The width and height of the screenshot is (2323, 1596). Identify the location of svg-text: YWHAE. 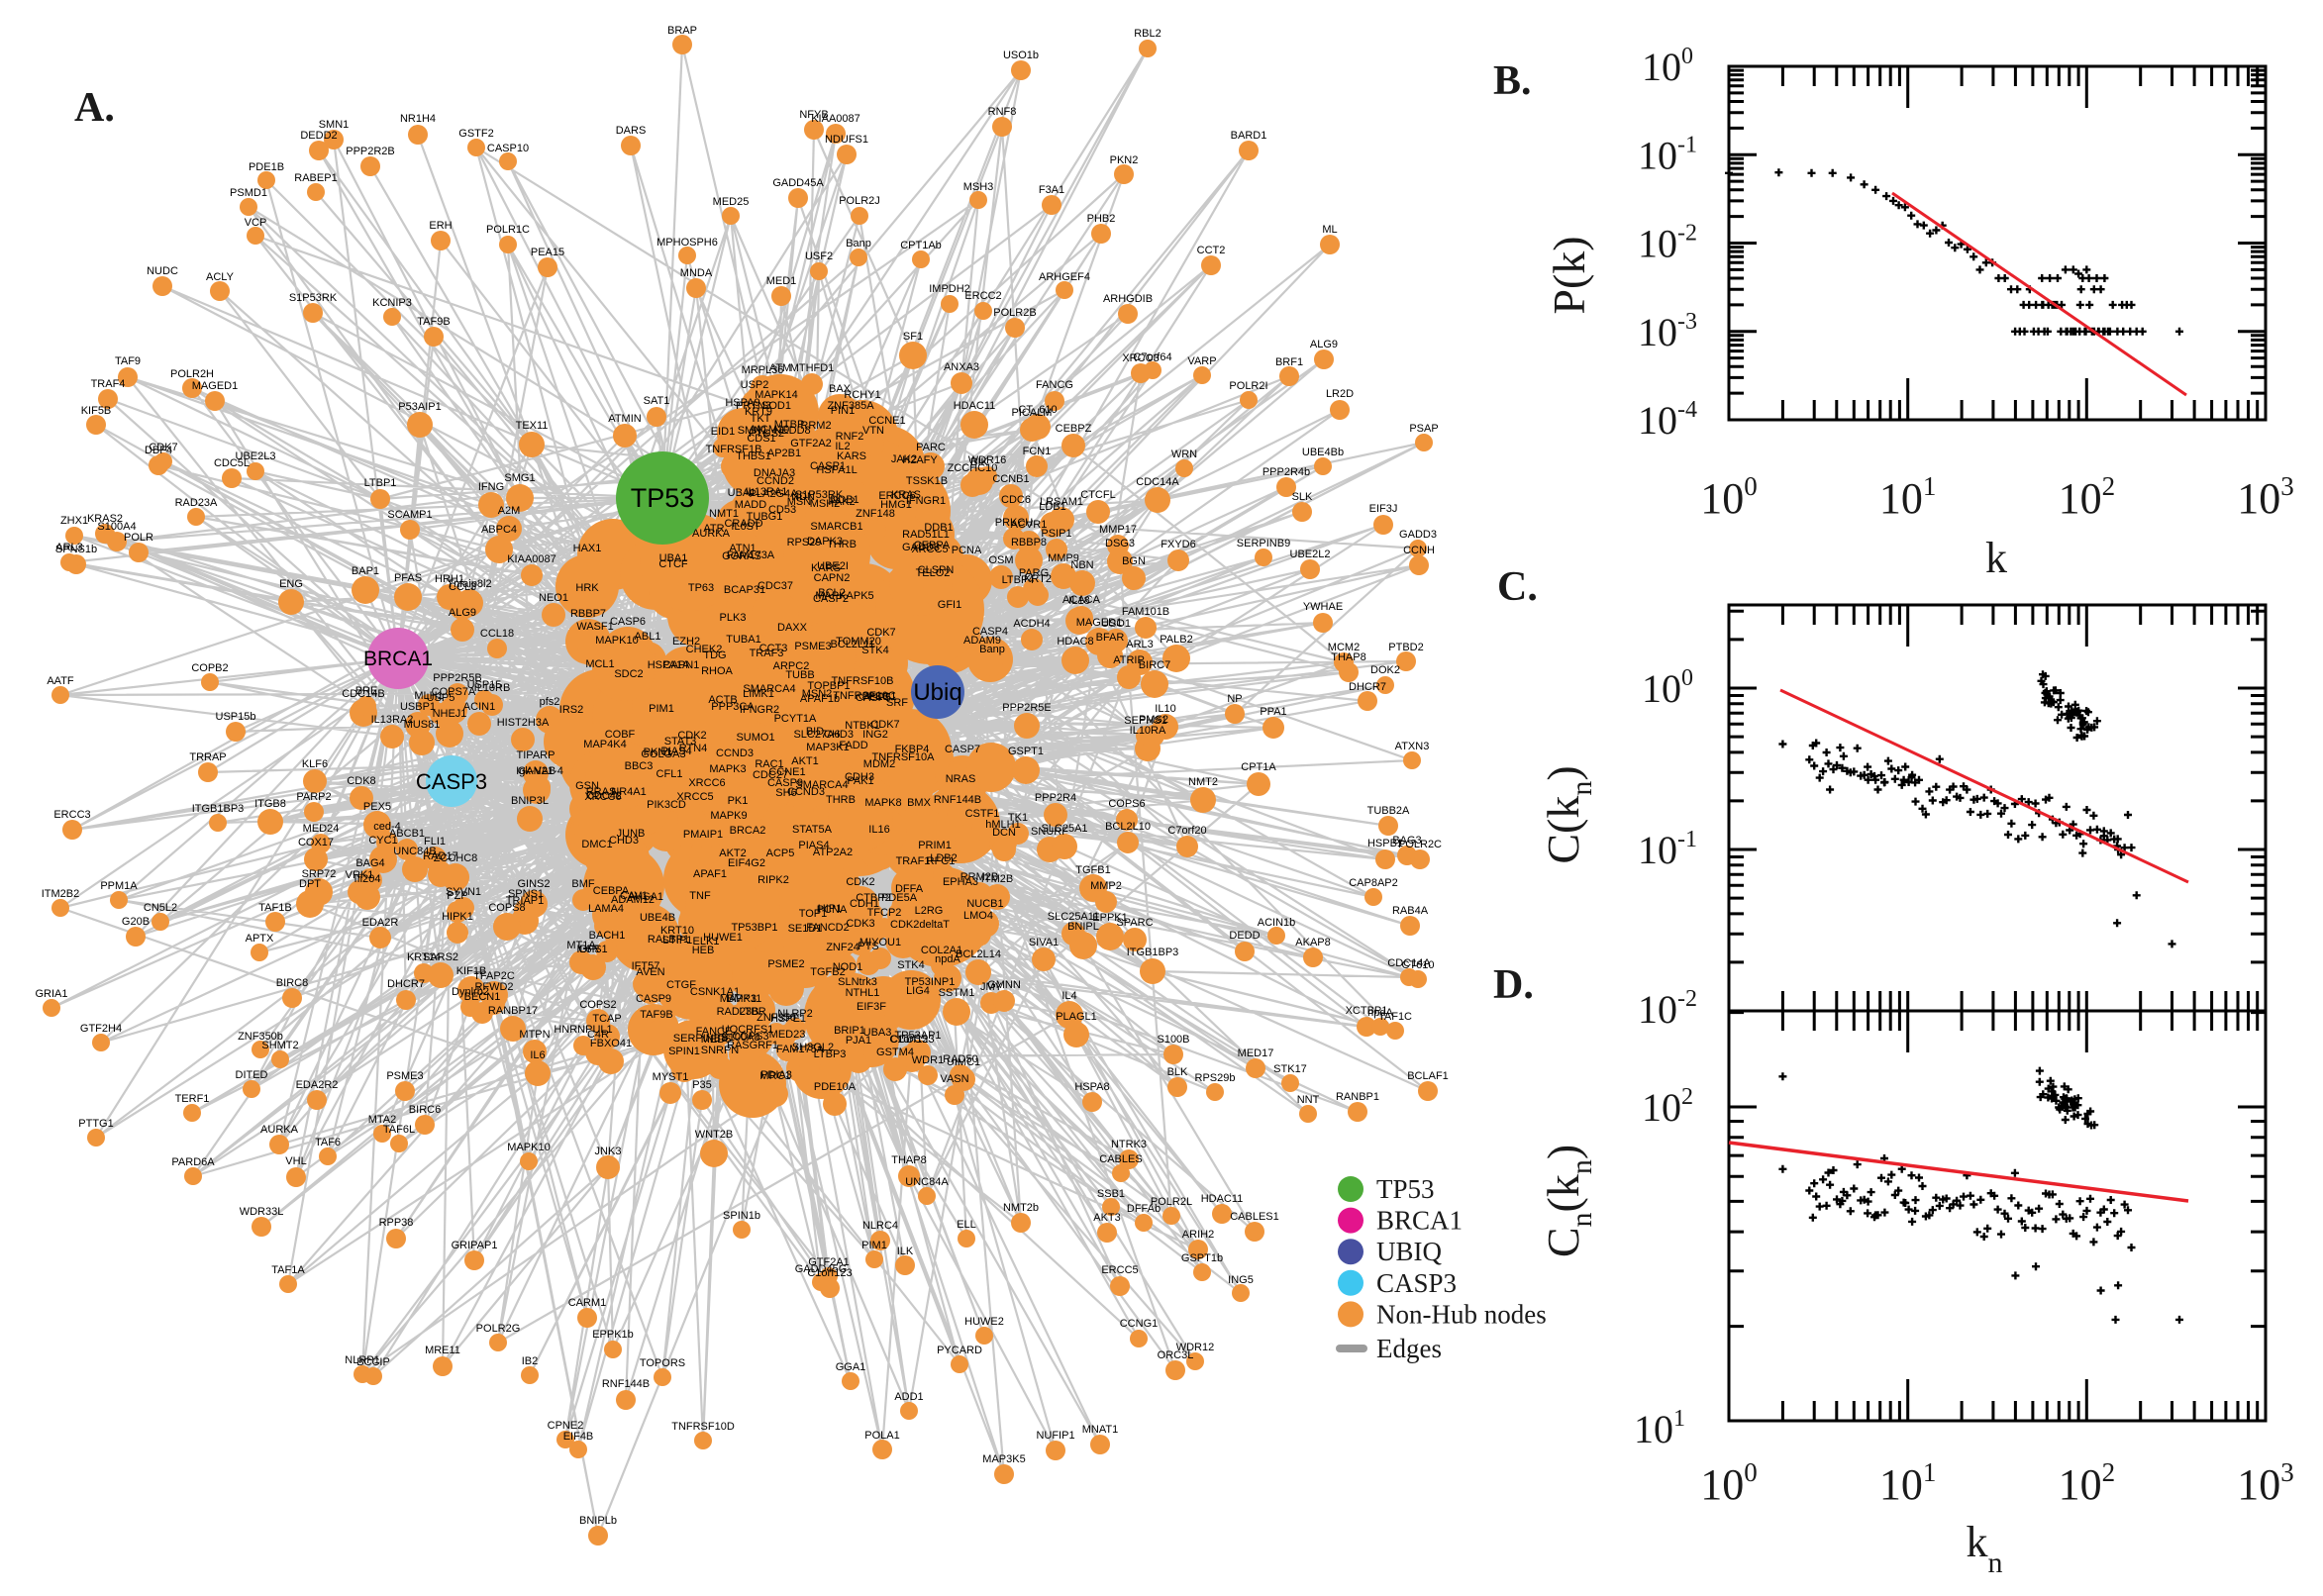
(1323, 607).